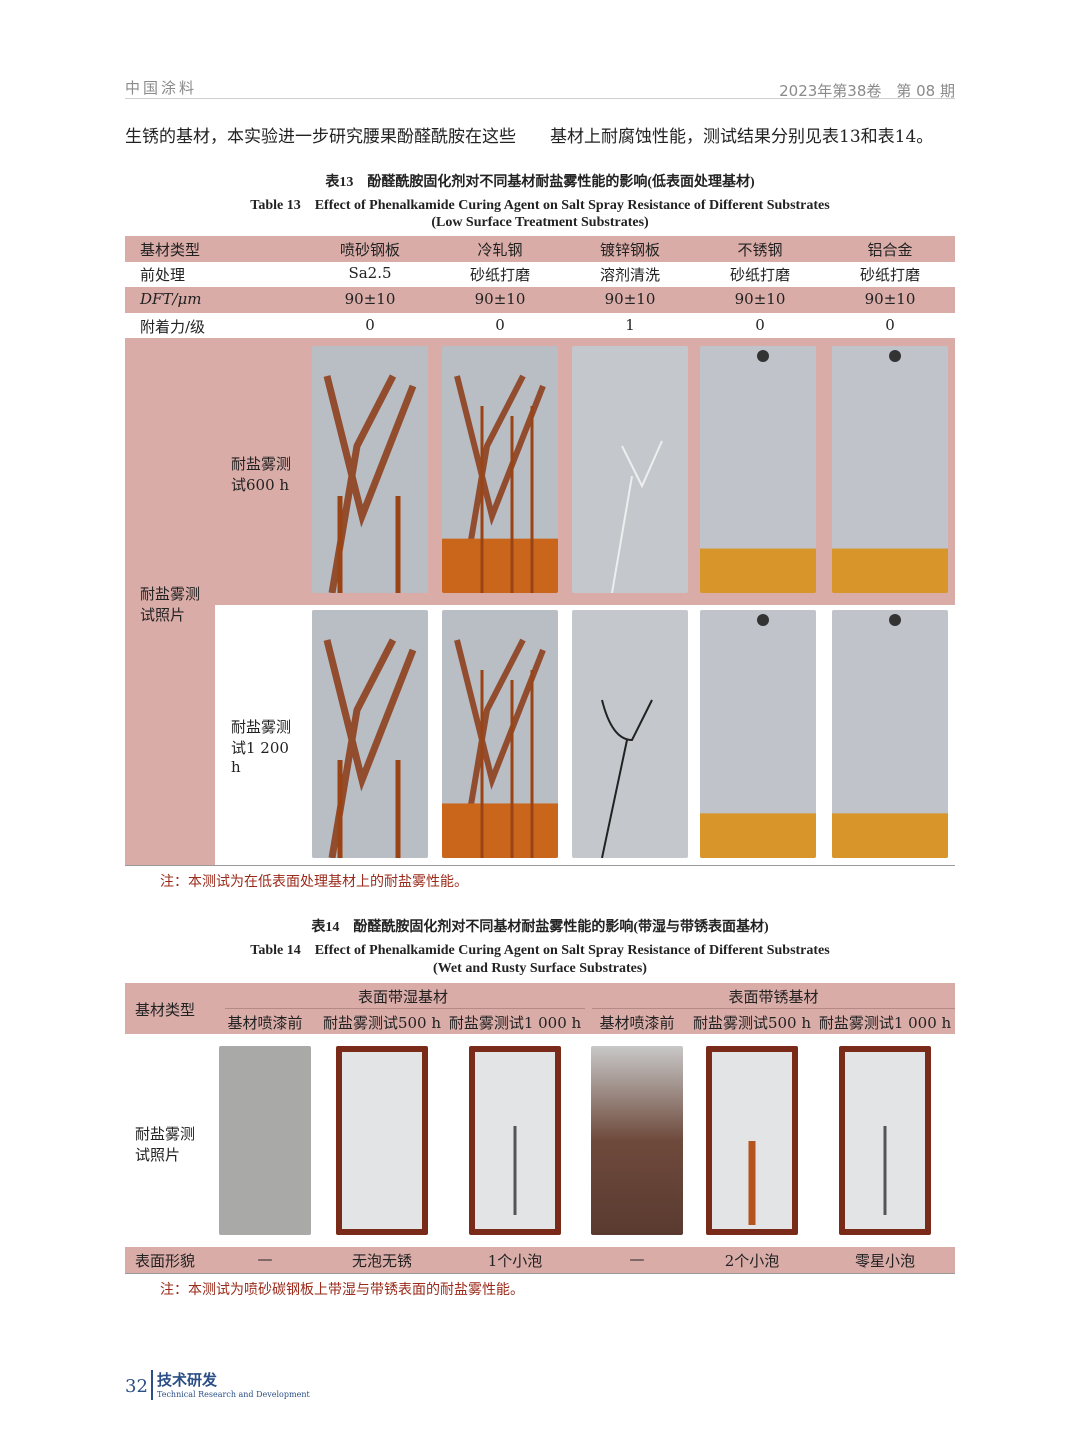  Describe the element at coordinates (890, 250) in the screenshot. I see `table-cell: 铝合金` at that location.